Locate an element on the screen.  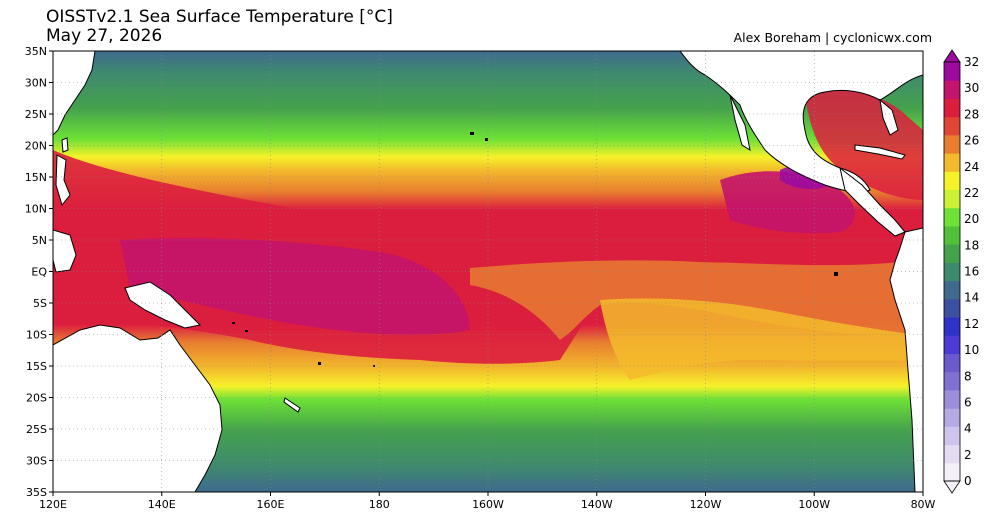
land-south-america is located at coordinates (906, 359).